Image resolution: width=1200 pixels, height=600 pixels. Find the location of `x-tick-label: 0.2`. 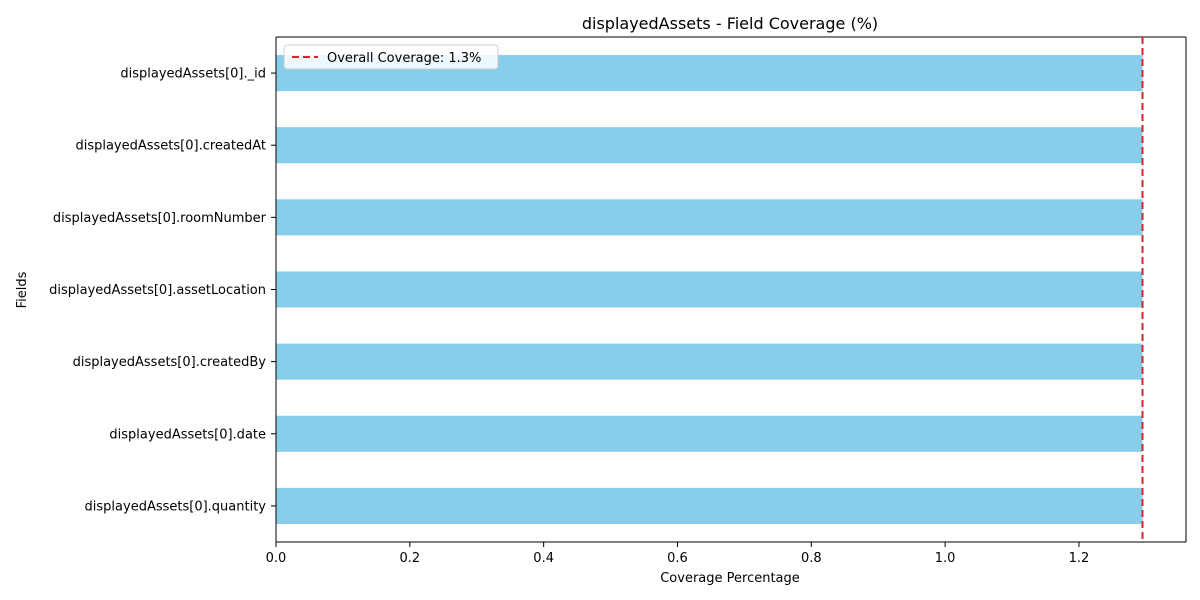

x-tick-label: 0.2 is located at coordinates (409, 558).